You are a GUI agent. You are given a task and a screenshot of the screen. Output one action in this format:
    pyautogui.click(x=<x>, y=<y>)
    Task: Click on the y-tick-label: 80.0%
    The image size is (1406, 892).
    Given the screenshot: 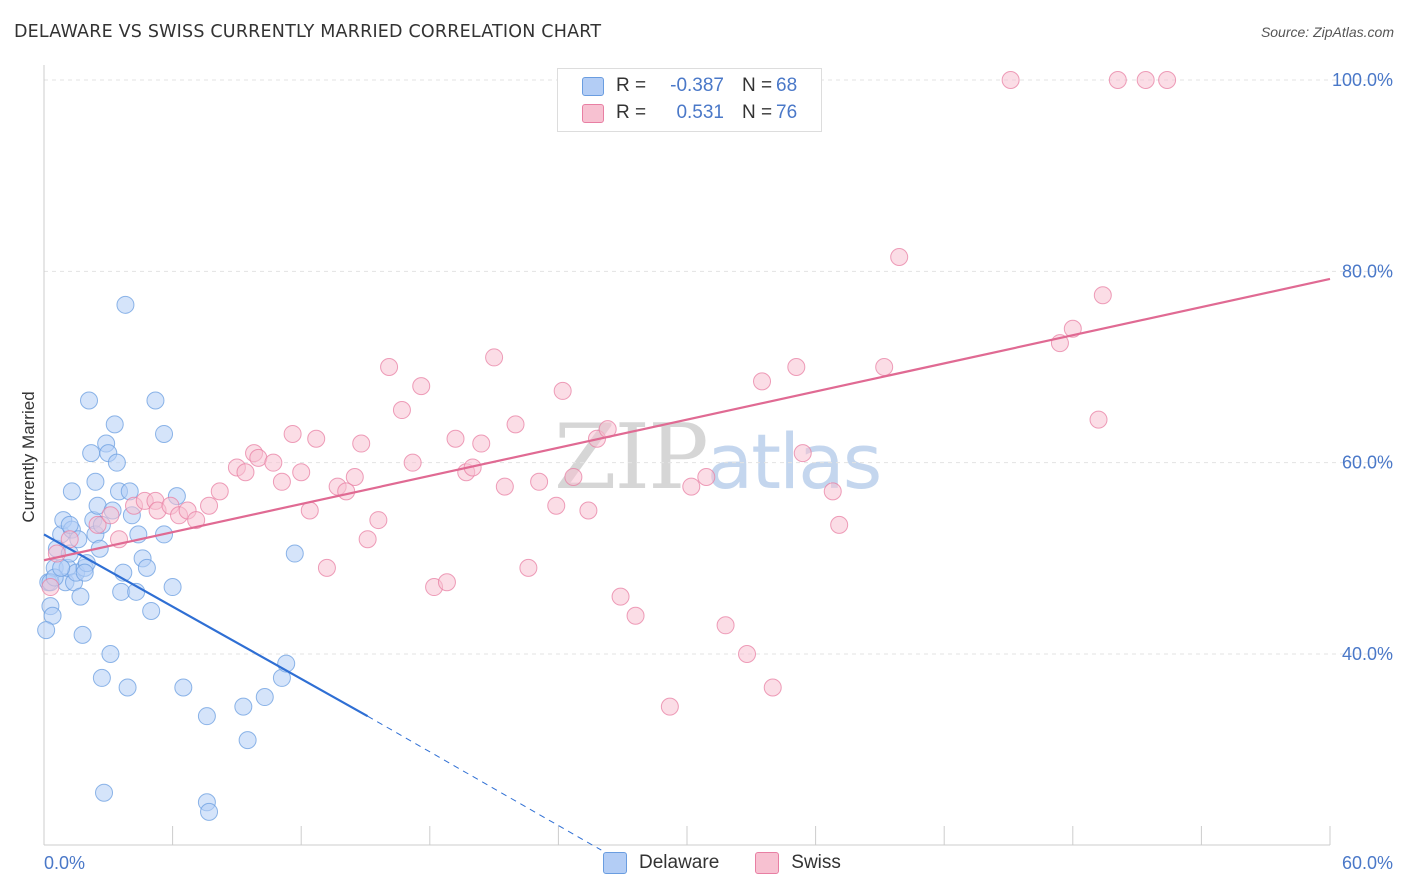 What is the action you would take?
    pyautogui.click(x=1367, y=271)
    